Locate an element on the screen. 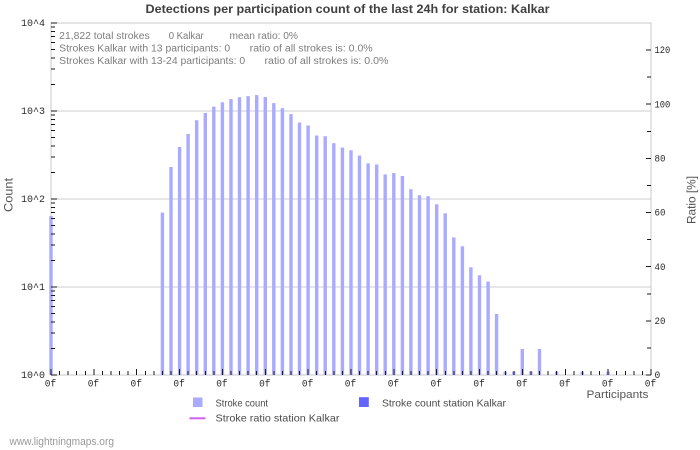  svg-text: 120 is located at coordinates (663, 51).